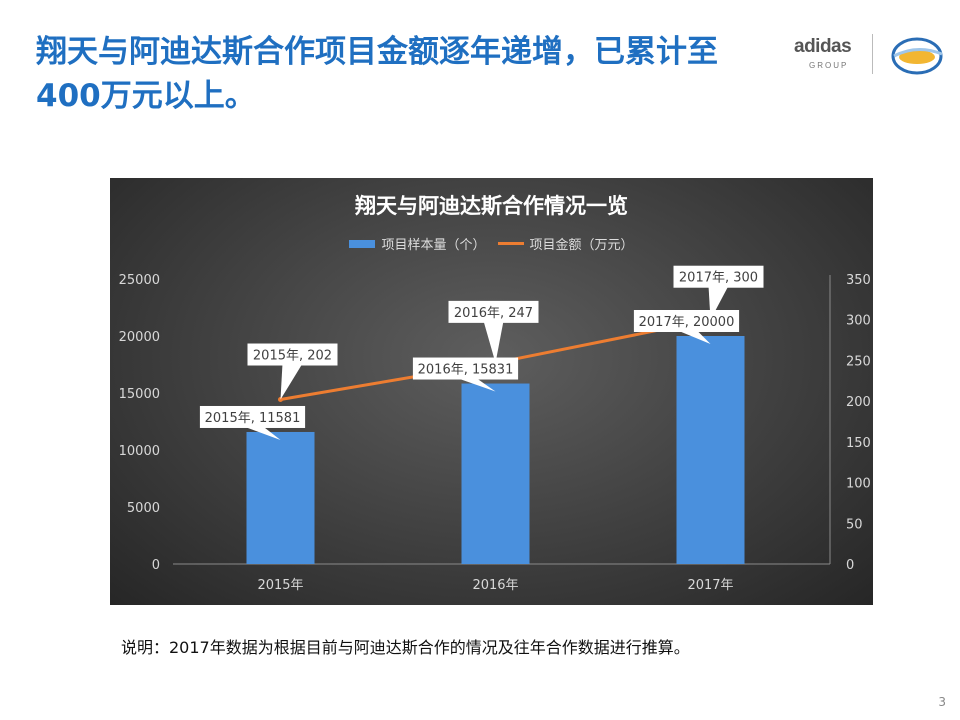 This screenshot has height=720, width=960. What do you see at coordinates (858, 443) in the screenshot?
I see `y-right-tick-label: 150` at bounding box center [858, 443].